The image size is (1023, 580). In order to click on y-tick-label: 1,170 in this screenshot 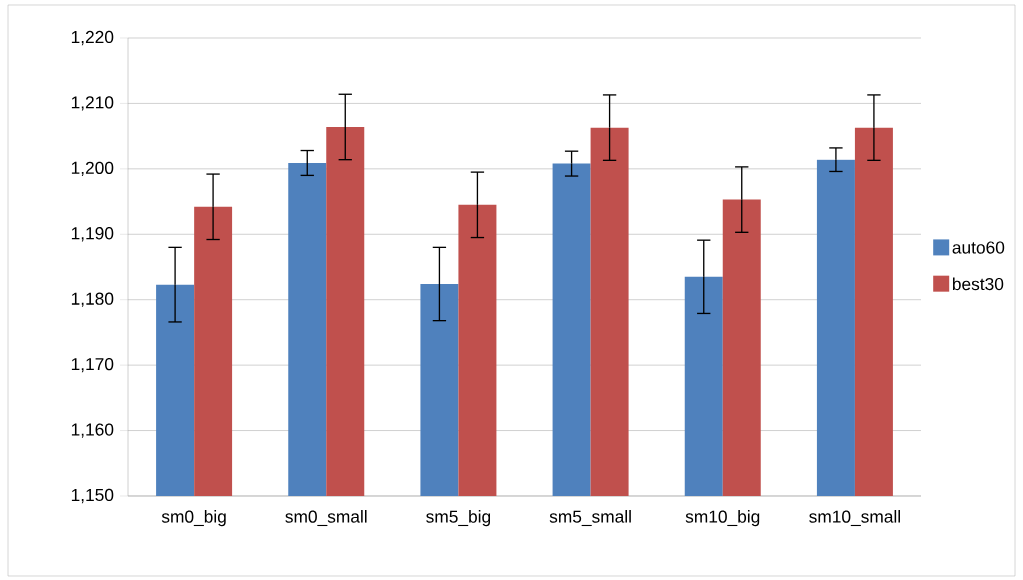, I will do `click(92, 365)`.